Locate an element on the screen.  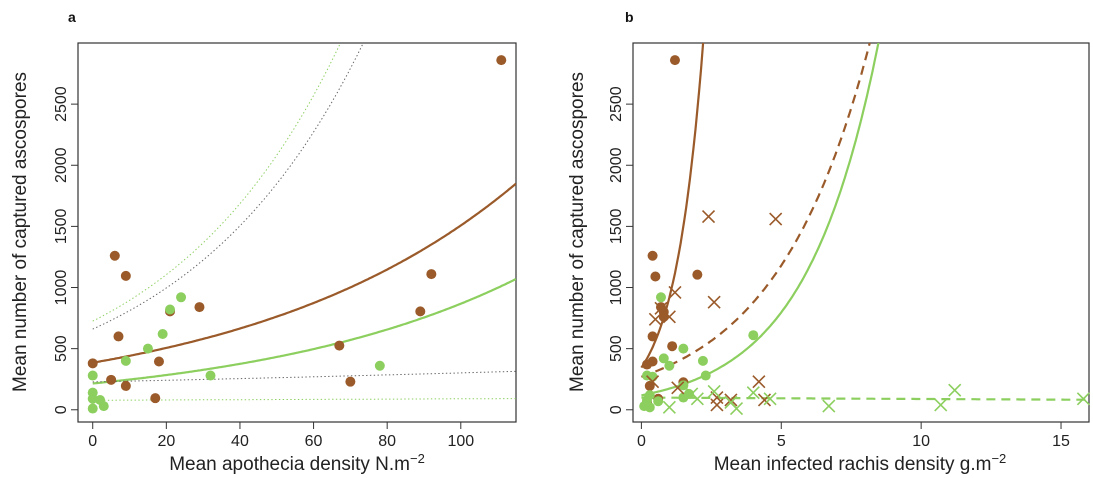
fit-curve-dotted is located at coordinates (228, 186).